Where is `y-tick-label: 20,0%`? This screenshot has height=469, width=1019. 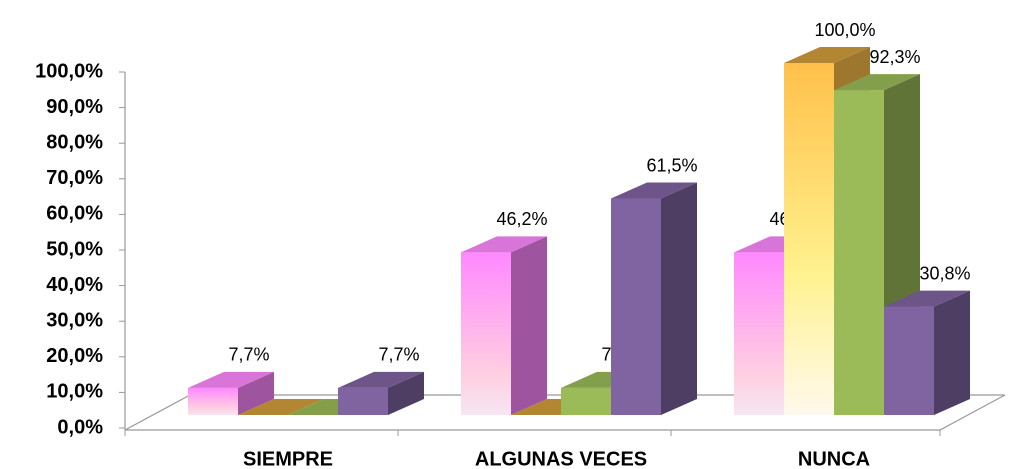 y-tick-label: 20,0% is located at coordinates (74, 356).